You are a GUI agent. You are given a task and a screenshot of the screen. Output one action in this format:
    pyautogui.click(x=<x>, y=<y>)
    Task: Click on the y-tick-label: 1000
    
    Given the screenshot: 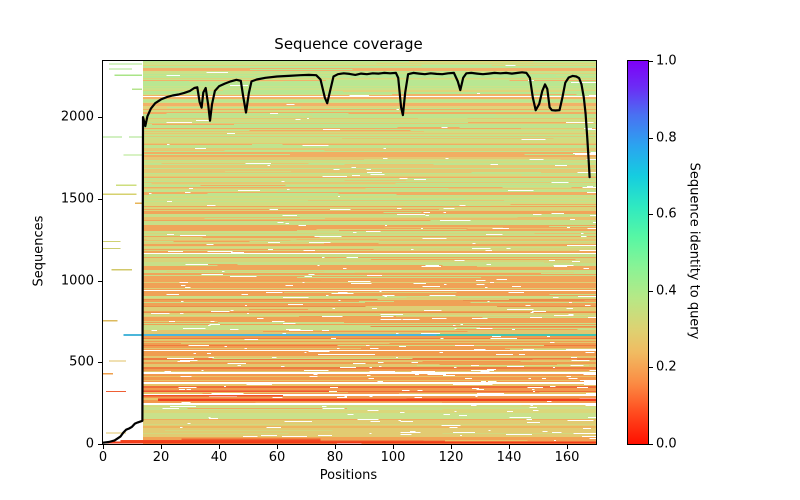 What is the action you would take?
    pyautogui.click(x=77, y=281)
    